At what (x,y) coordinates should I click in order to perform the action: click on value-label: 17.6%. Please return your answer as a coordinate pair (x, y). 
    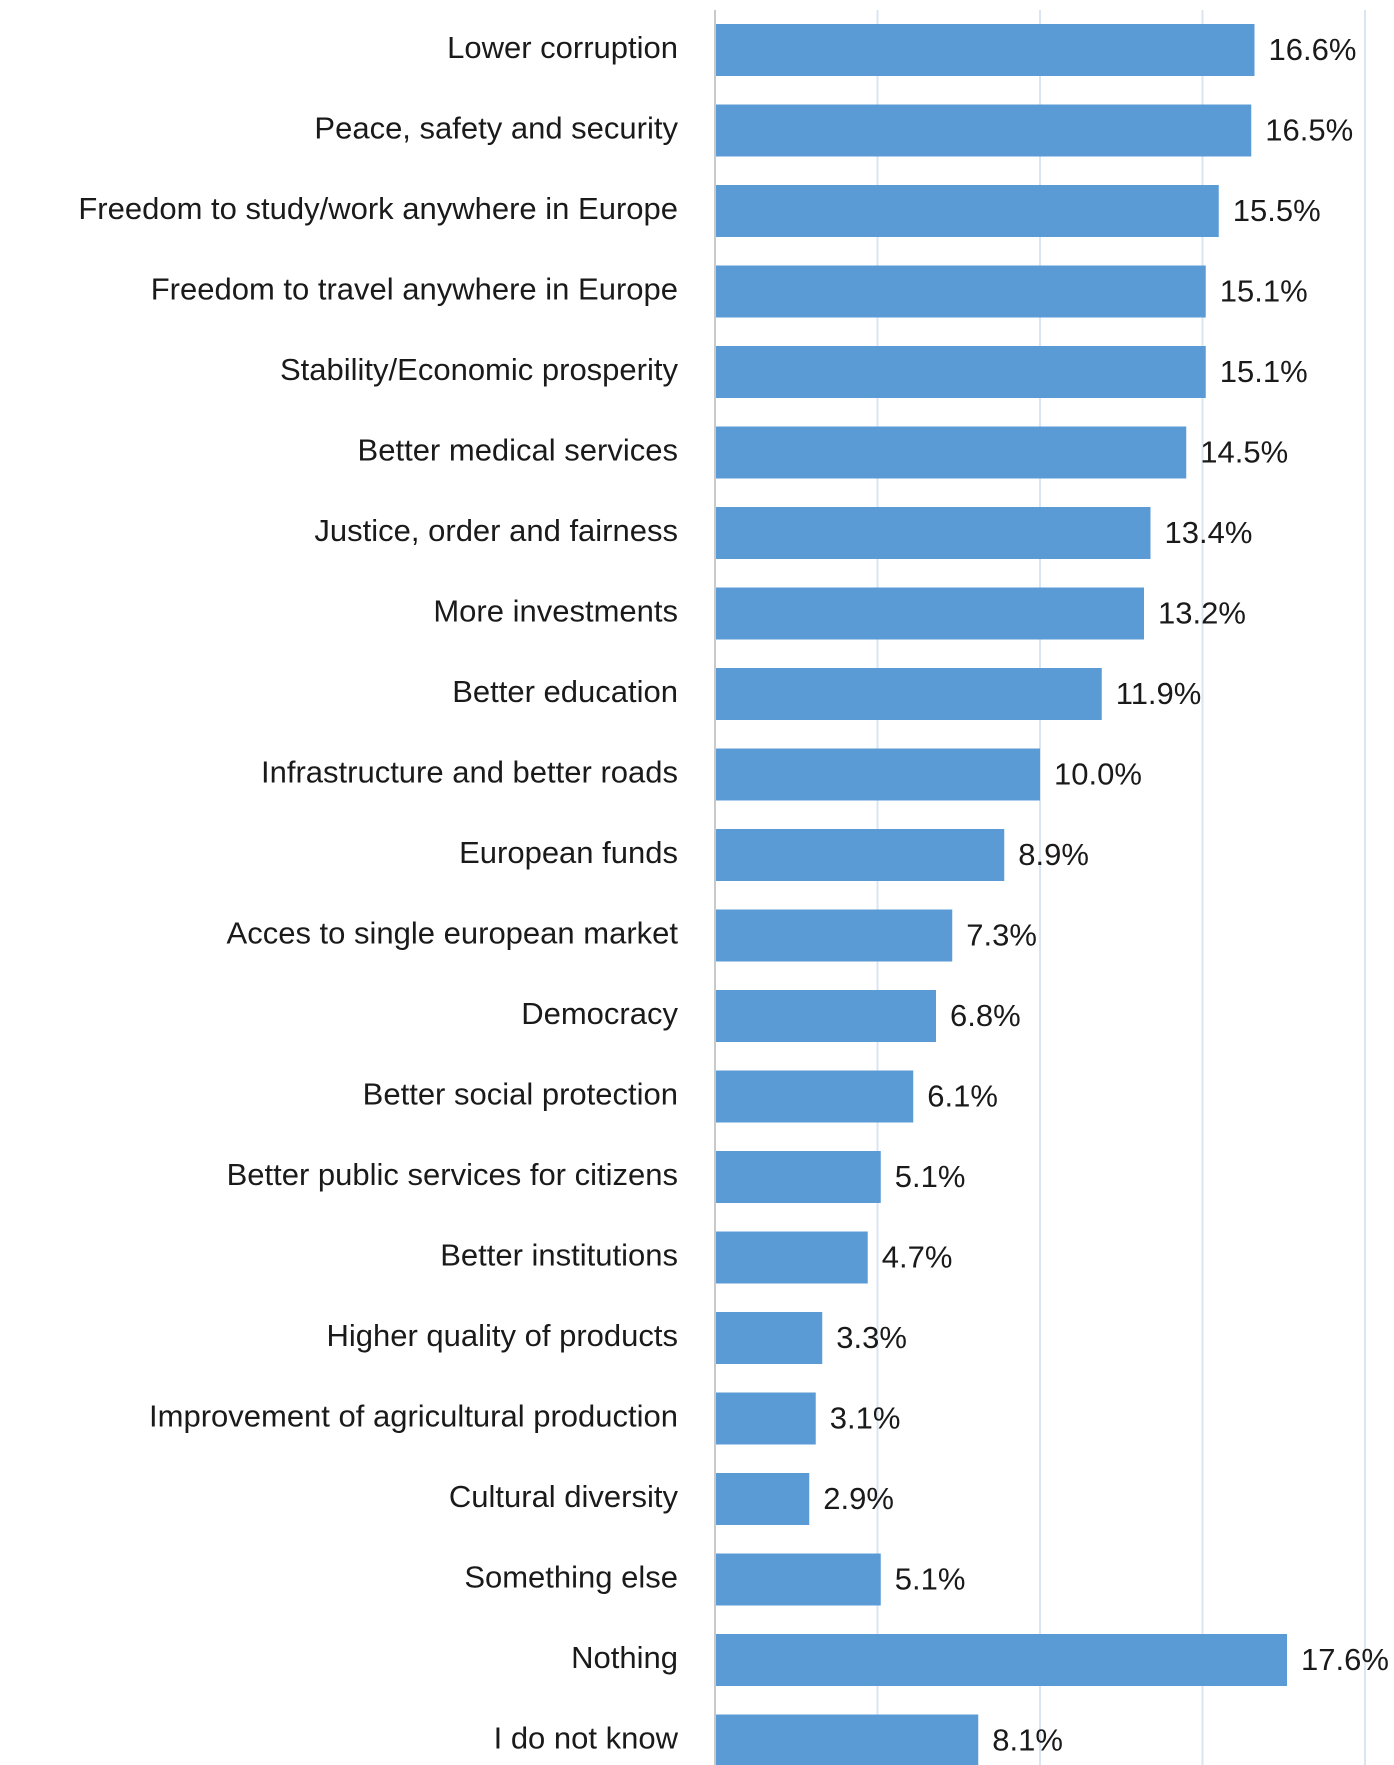
    Looking at the image, I should click on (1345, 1659).